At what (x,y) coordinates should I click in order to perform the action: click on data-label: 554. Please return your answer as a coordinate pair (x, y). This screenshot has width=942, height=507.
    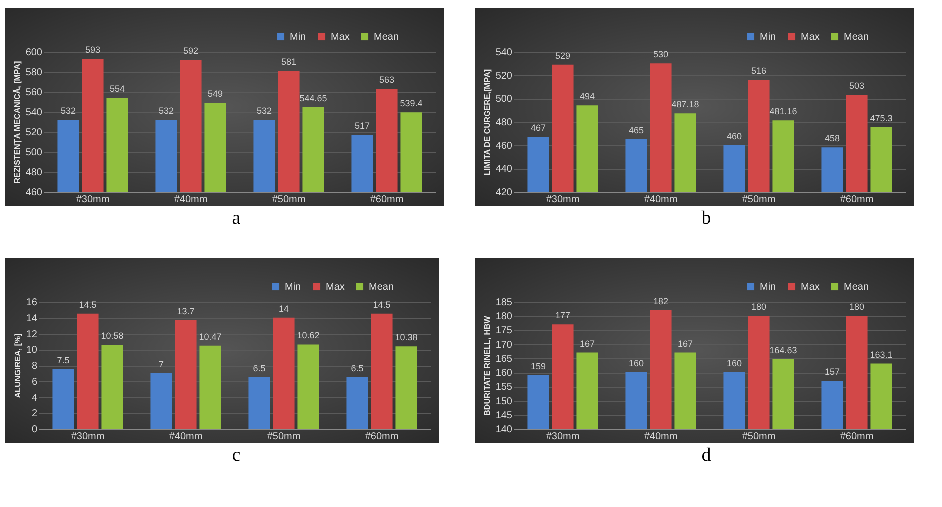
    Looking at the image, I should click on (118, 89).